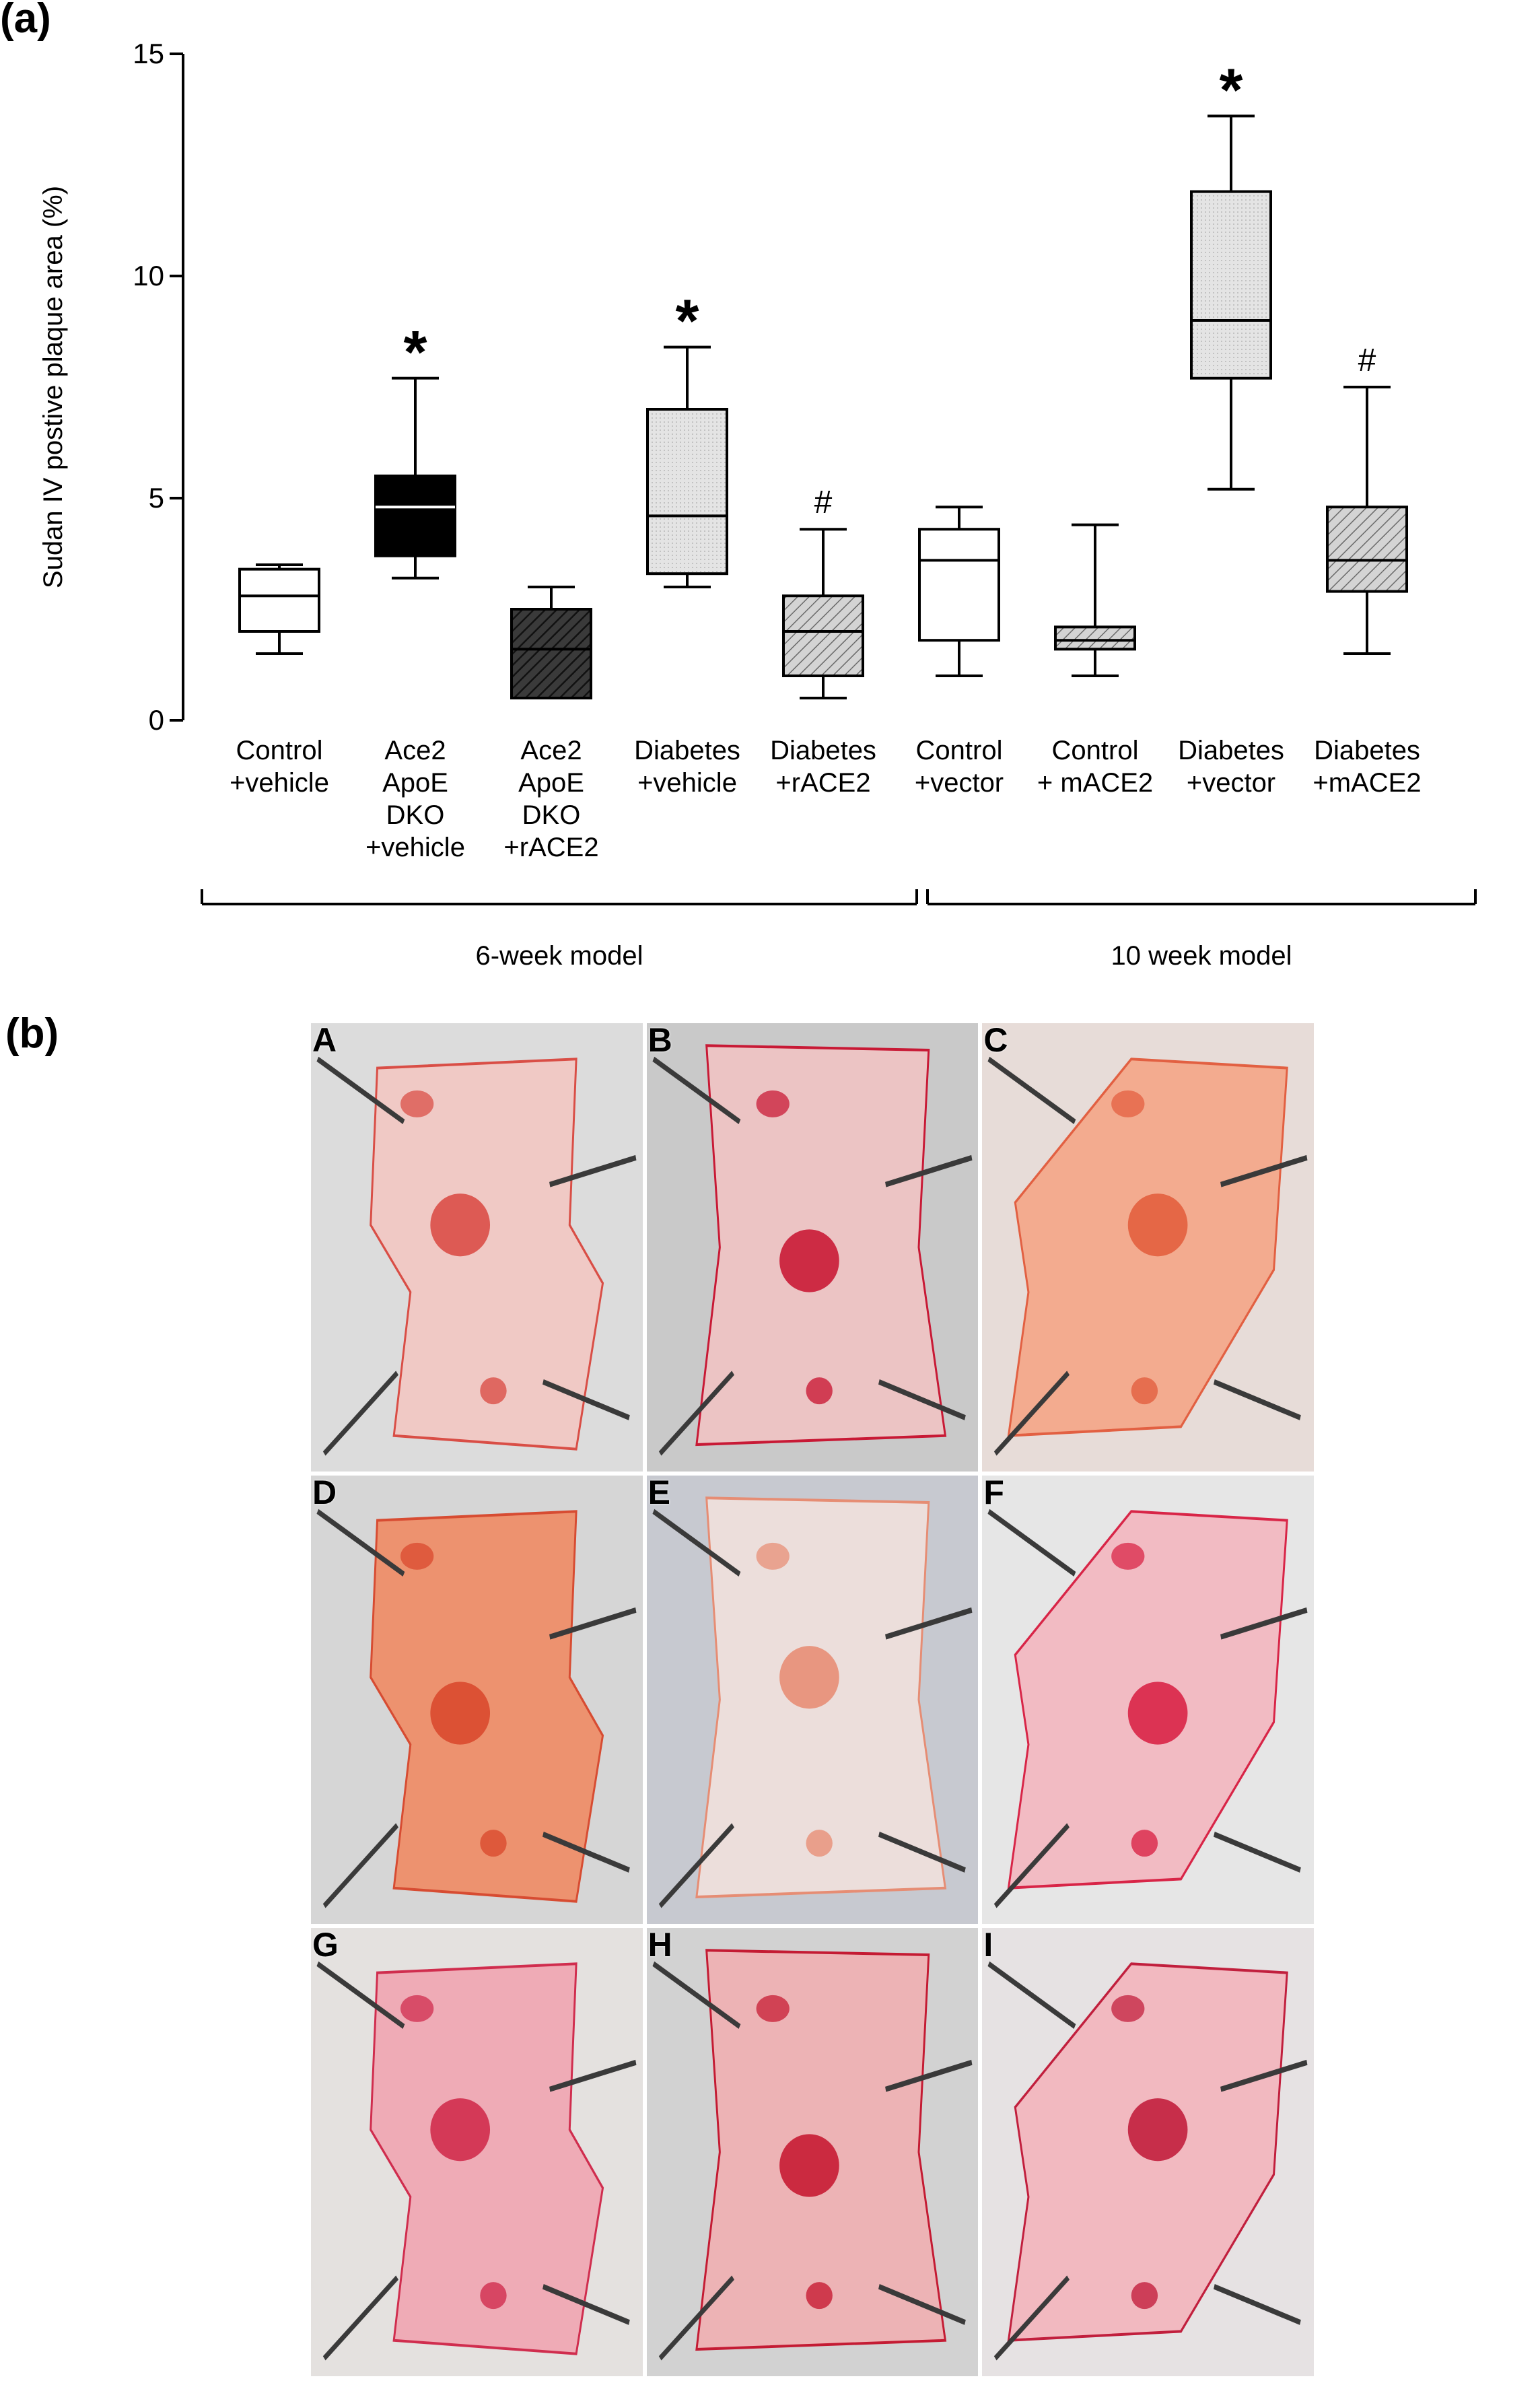 The image size is (1540, 2387). Describe the element at coordinates (559, 956) in the screenshot. I see `group-label: 6-week model` at that location.